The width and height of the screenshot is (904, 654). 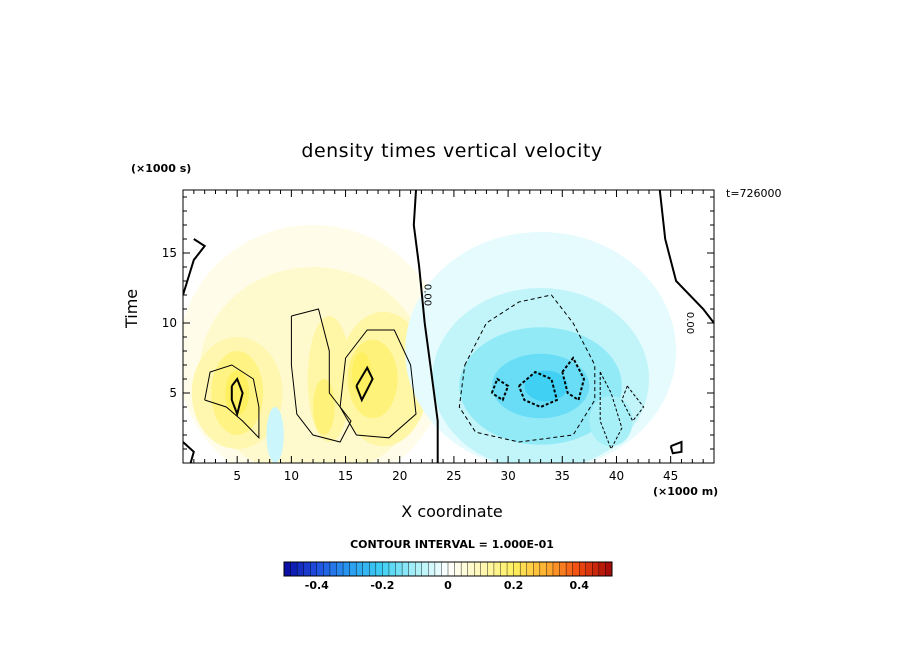 I want to click on x-tick-label: 20, so click(x=399, y=476).